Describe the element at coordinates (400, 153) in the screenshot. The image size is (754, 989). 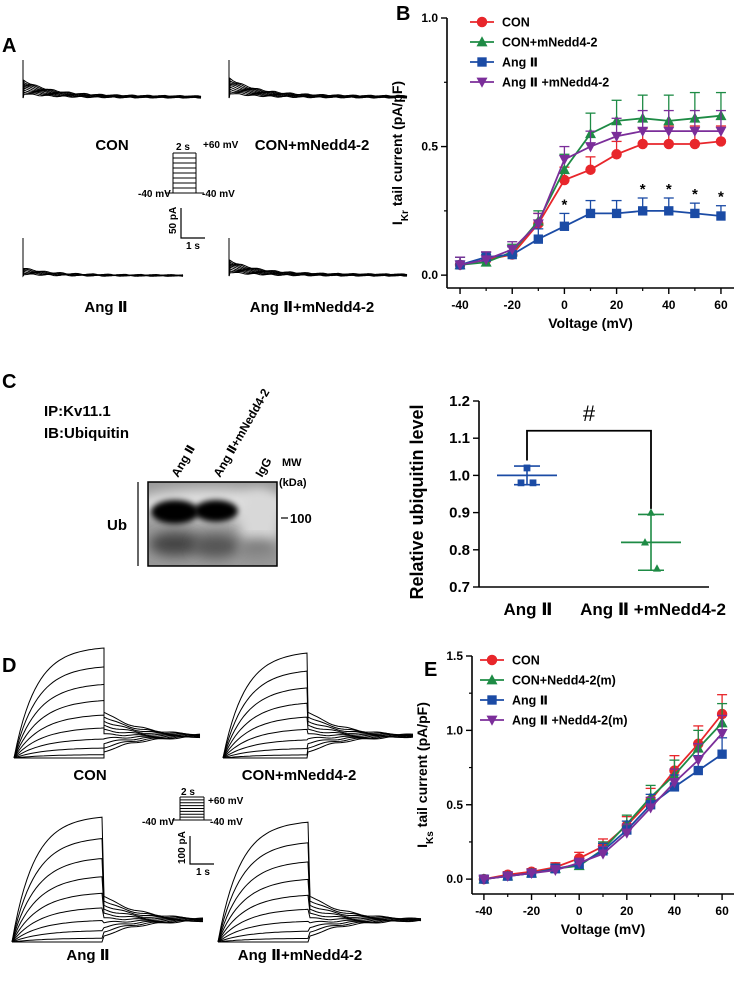
I see `y-axis-title: IKr tail current (pA/pF)` at that location.